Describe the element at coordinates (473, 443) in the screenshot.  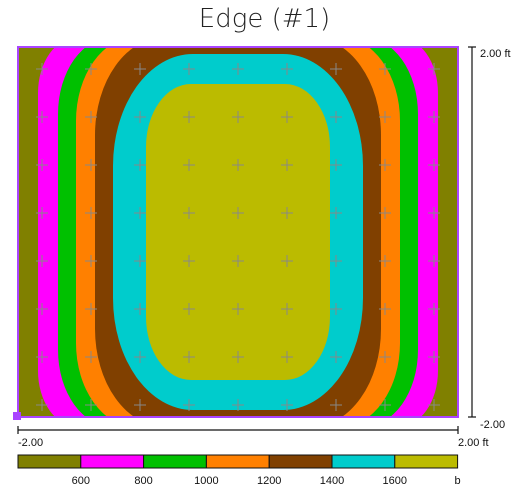
I see `x-tick-label-right: 2.00 ft` at that location.